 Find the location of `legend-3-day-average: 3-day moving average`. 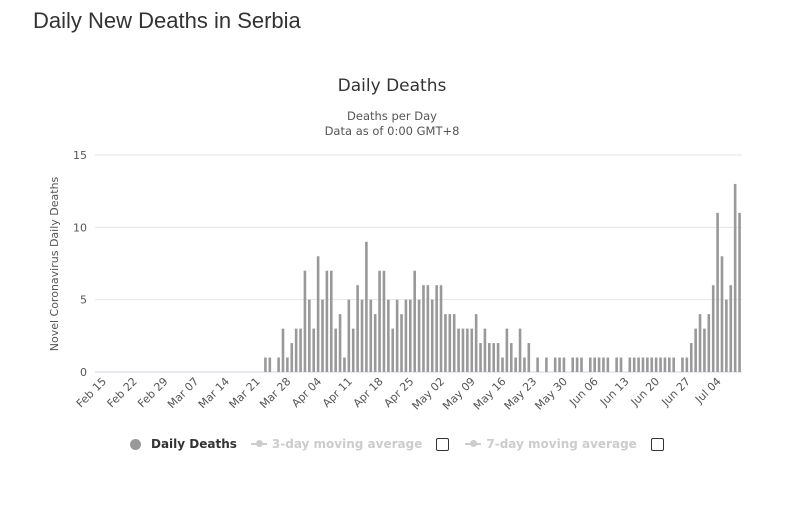

legend-3-day-average: 3-day moving average is located at coordinates (336, 444).